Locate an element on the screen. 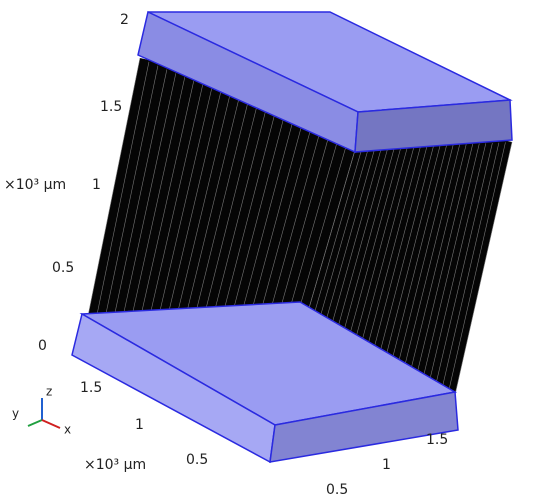 The width and height of the screenshot is (550, 501). z-tick-label: 2 is located at coordinates (124, 20).